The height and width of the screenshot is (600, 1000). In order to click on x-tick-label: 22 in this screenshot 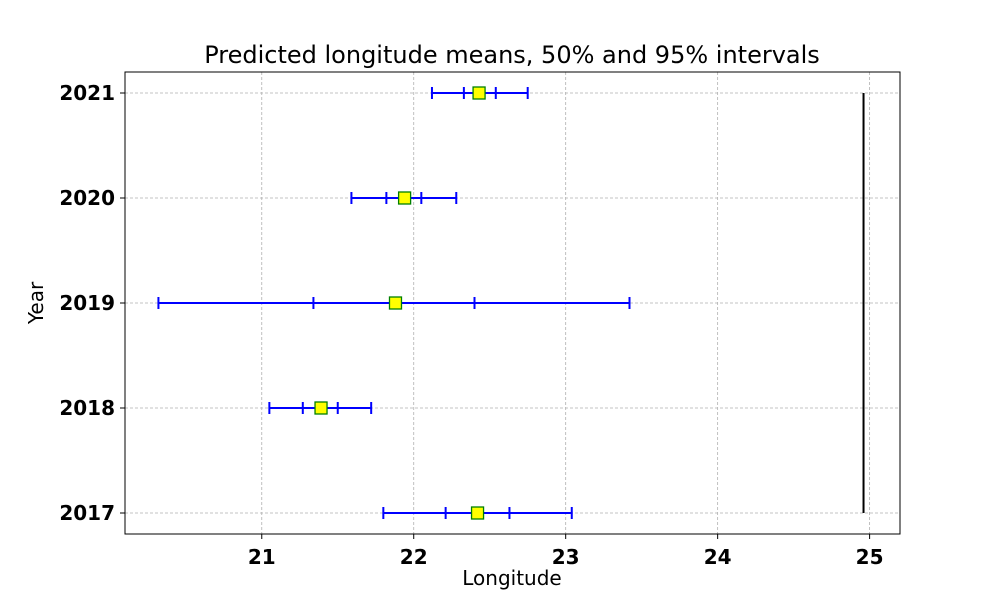, I will do `click(414, 557)`.